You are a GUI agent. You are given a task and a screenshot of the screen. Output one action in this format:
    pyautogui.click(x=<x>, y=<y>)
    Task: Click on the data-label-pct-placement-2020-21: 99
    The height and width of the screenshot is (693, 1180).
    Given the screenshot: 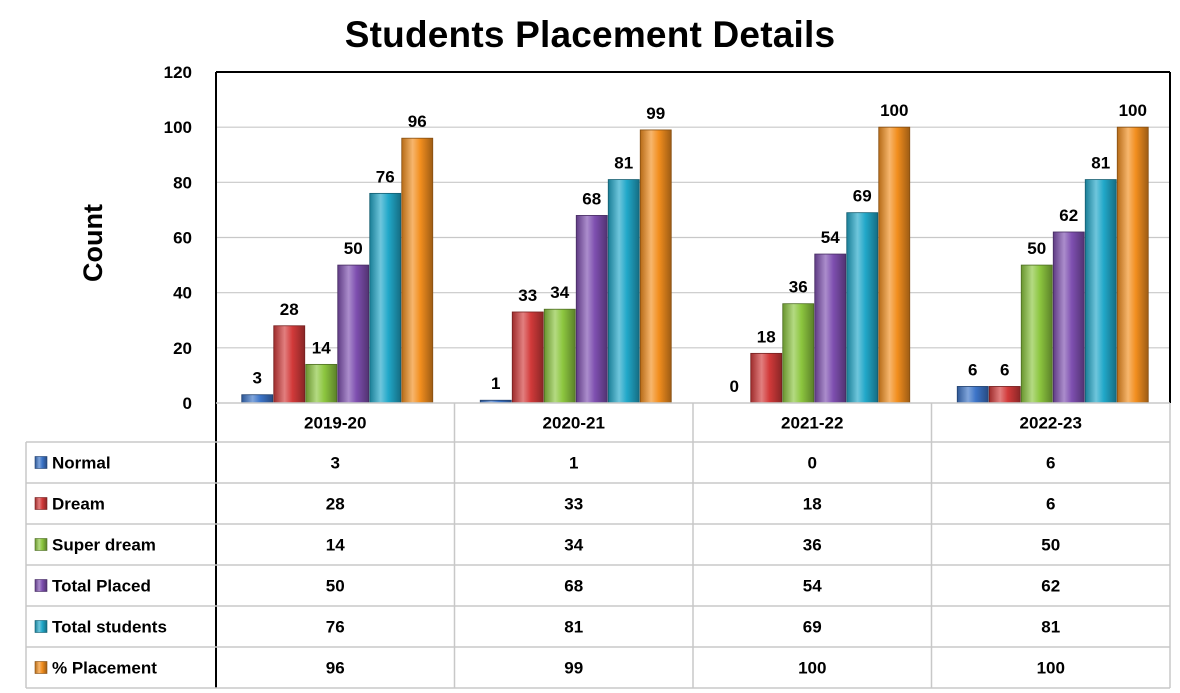 What is the action you would take?
    pyautogui.click(x=655, y=113)
    